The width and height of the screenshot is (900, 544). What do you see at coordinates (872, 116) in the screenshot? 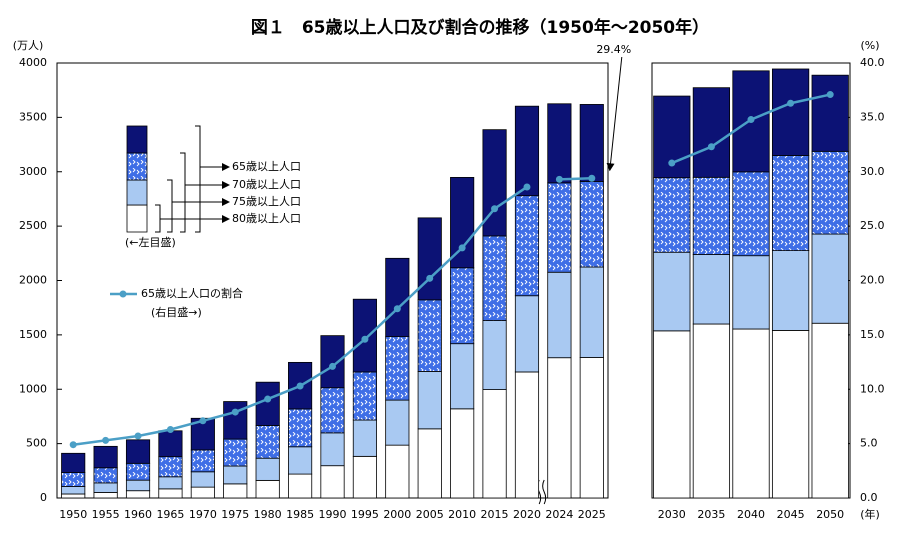
I see `y2-tick-label: 35.0` at bounding box center [872, 116].